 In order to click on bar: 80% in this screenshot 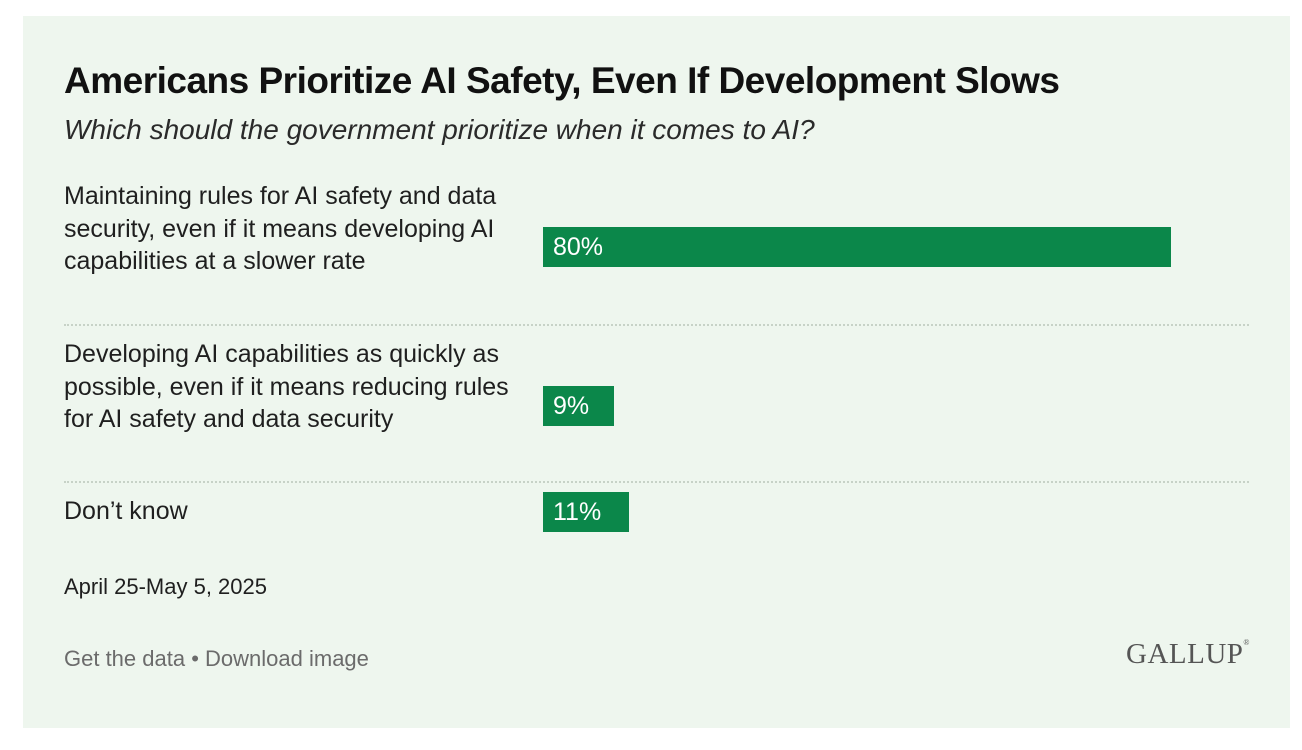, I will do `click(857, 247)`.